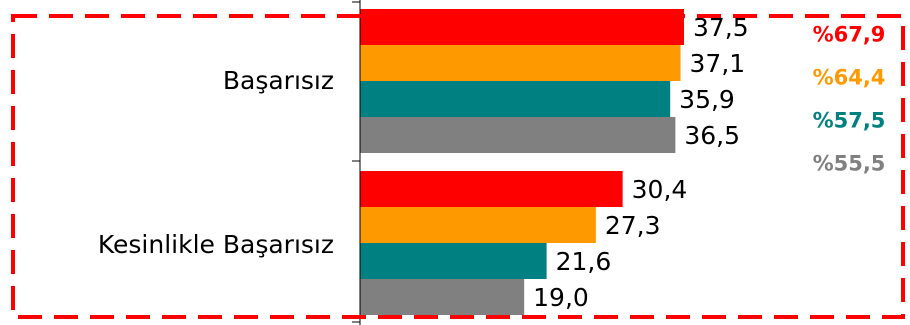  What do you see at coordinates (491, 189) in the screenshot?
I see `bar-kesinlikle-basarisiz-red` at bounding box center [491, 189].